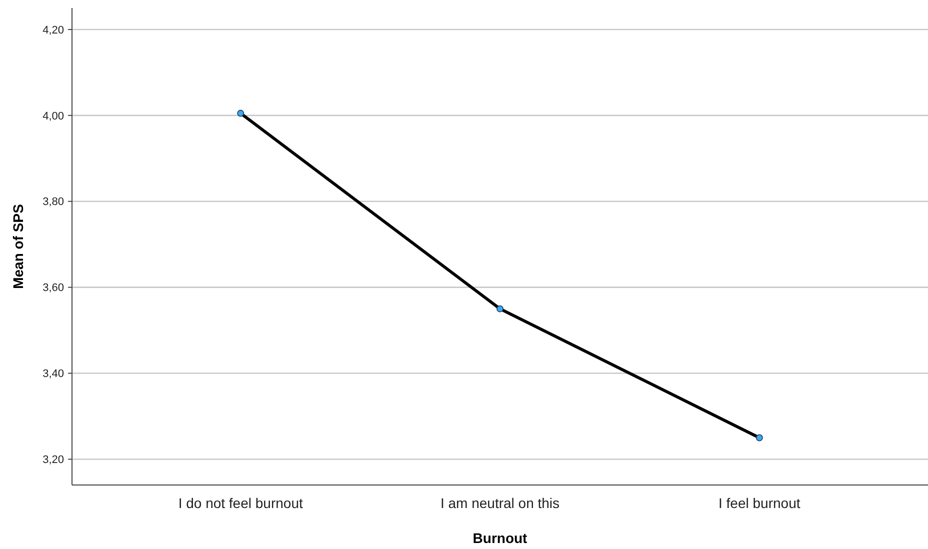 This screenshot has width=928, height=549. Describe the element at coordinates (53, 30) in the screenshot. I see `y-tick-label: 4,20` at that location.